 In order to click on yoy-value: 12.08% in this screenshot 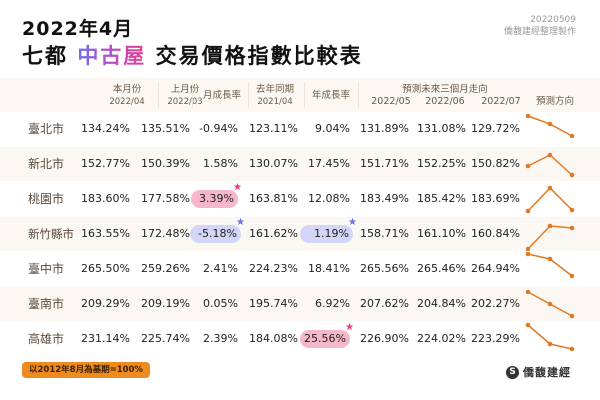, I will do `click(329, 198)`.